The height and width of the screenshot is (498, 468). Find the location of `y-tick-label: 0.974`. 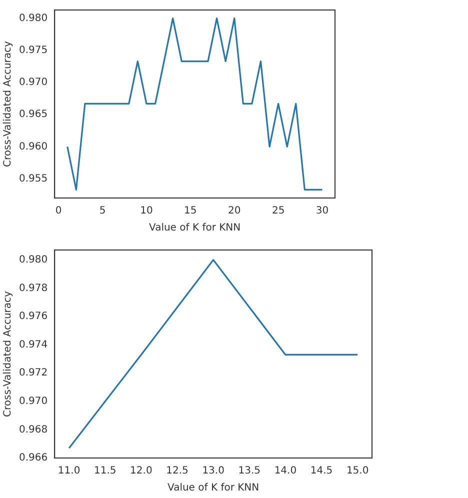

y-tick-label: 0.974 is located at coordinates (33, 344).